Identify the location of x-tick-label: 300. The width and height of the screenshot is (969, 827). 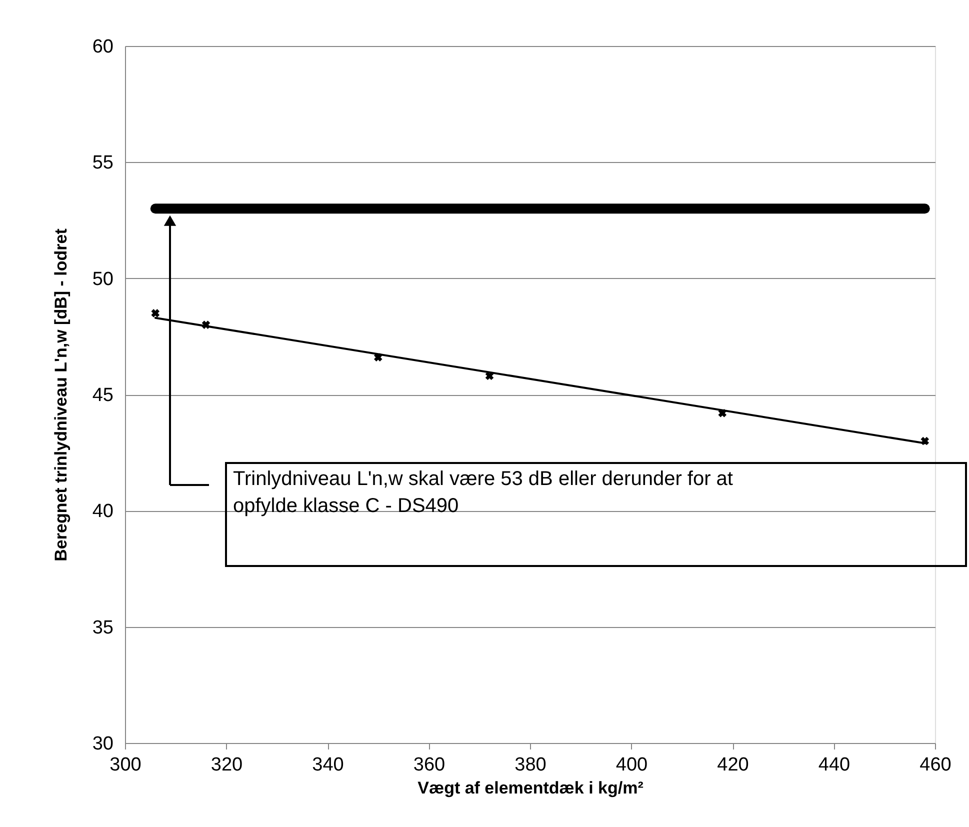
(126, 765).